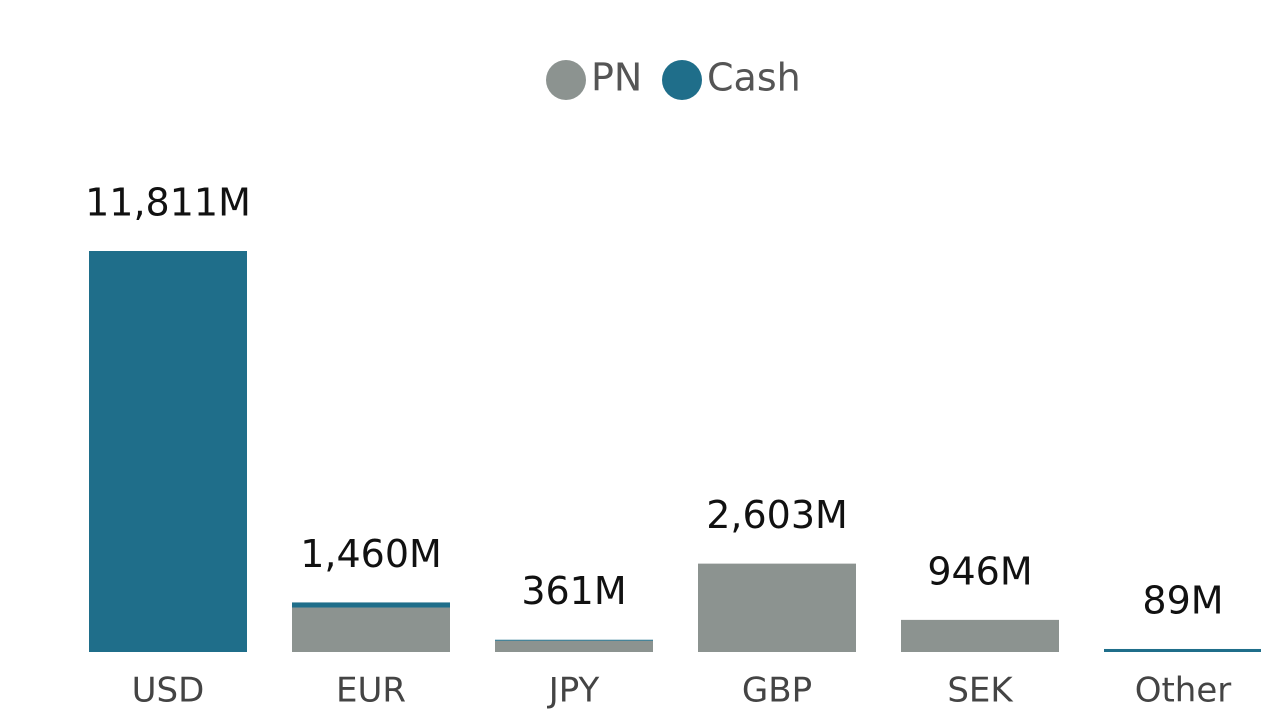 This screenshot has height=711, width=1261. What do you see at coordinates (573, 591) in the screenshot?
I see `total-label: 361M` at bounding box center [573, 591].